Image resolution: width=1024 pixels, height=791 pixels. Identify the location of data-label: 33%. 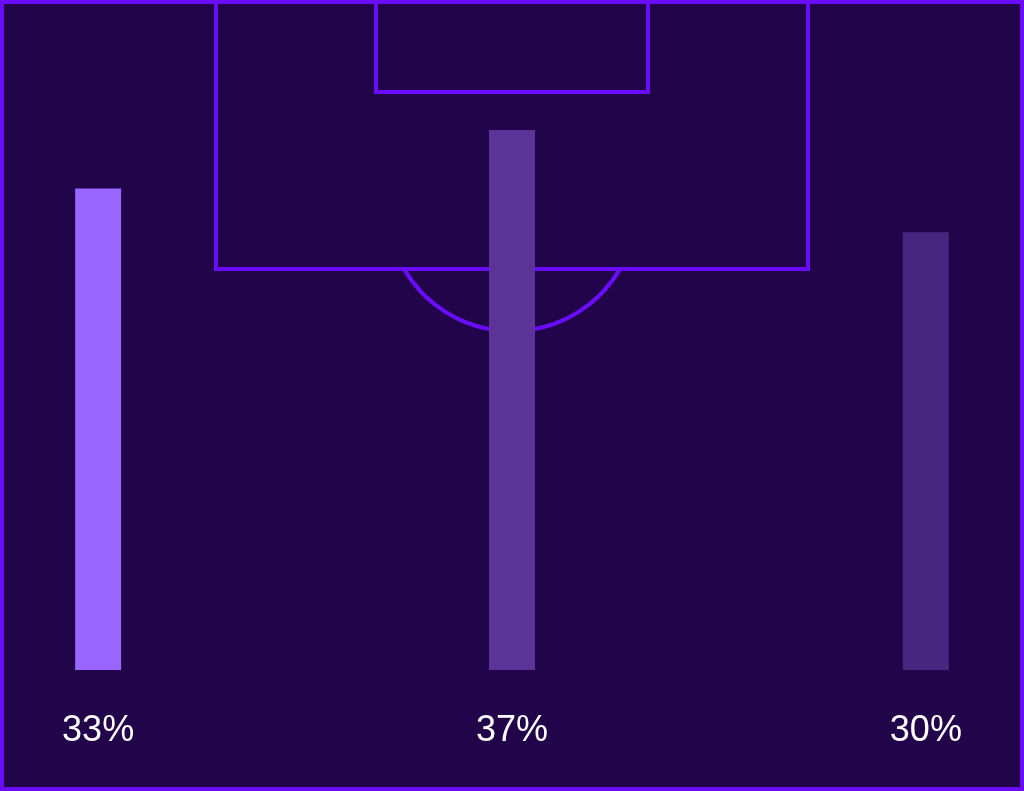
(98, 728).